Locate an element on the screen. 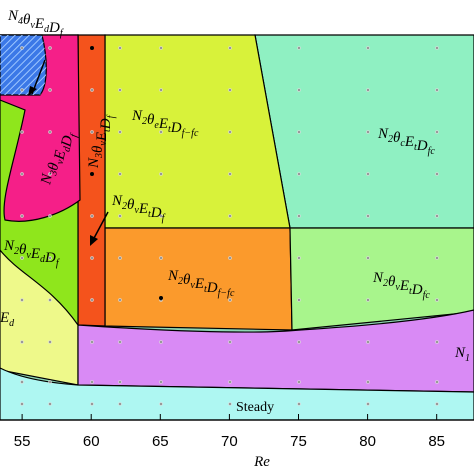 Image resolution: width=474 pixels, height=474 pixels. x-tick-label: 60 is located at coordinates (91, 441).